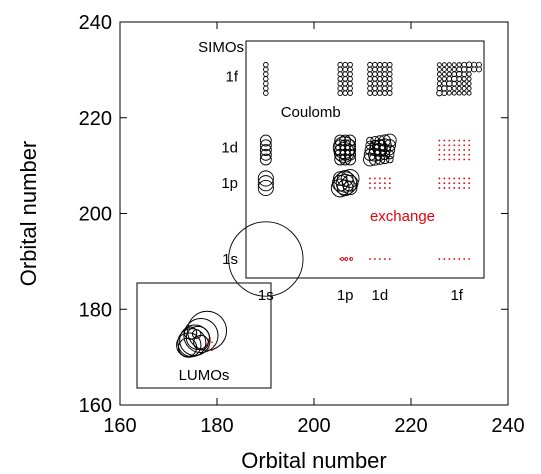 The width and height of the screenshot is (541, 474). I want to click on y-tick-label: 240, so click(95, 23).